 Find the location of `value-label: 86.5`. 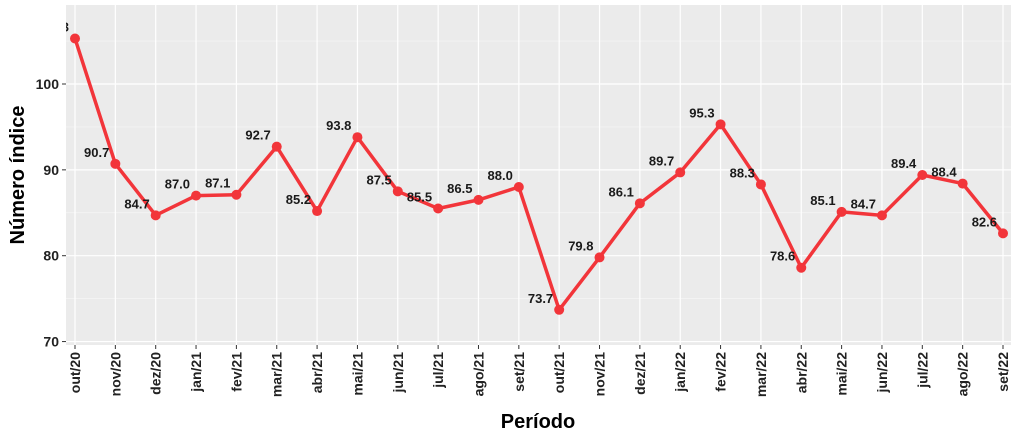

value-label: 86.5 is located at coordinates (459, 188).